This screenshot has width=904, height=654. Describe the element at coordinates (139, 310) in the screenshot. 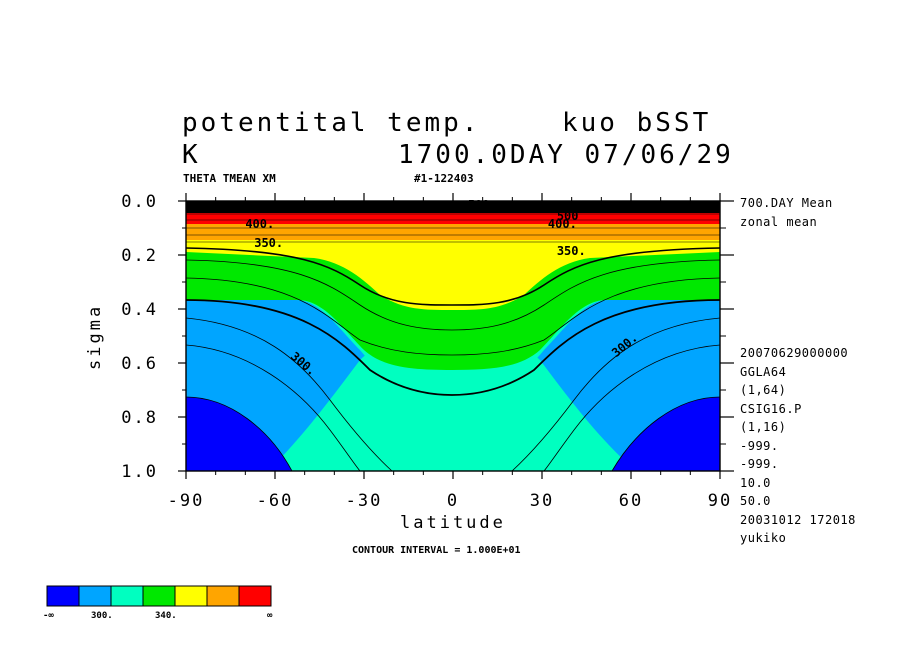

I see `y-tick-label: 0.4` at that location.